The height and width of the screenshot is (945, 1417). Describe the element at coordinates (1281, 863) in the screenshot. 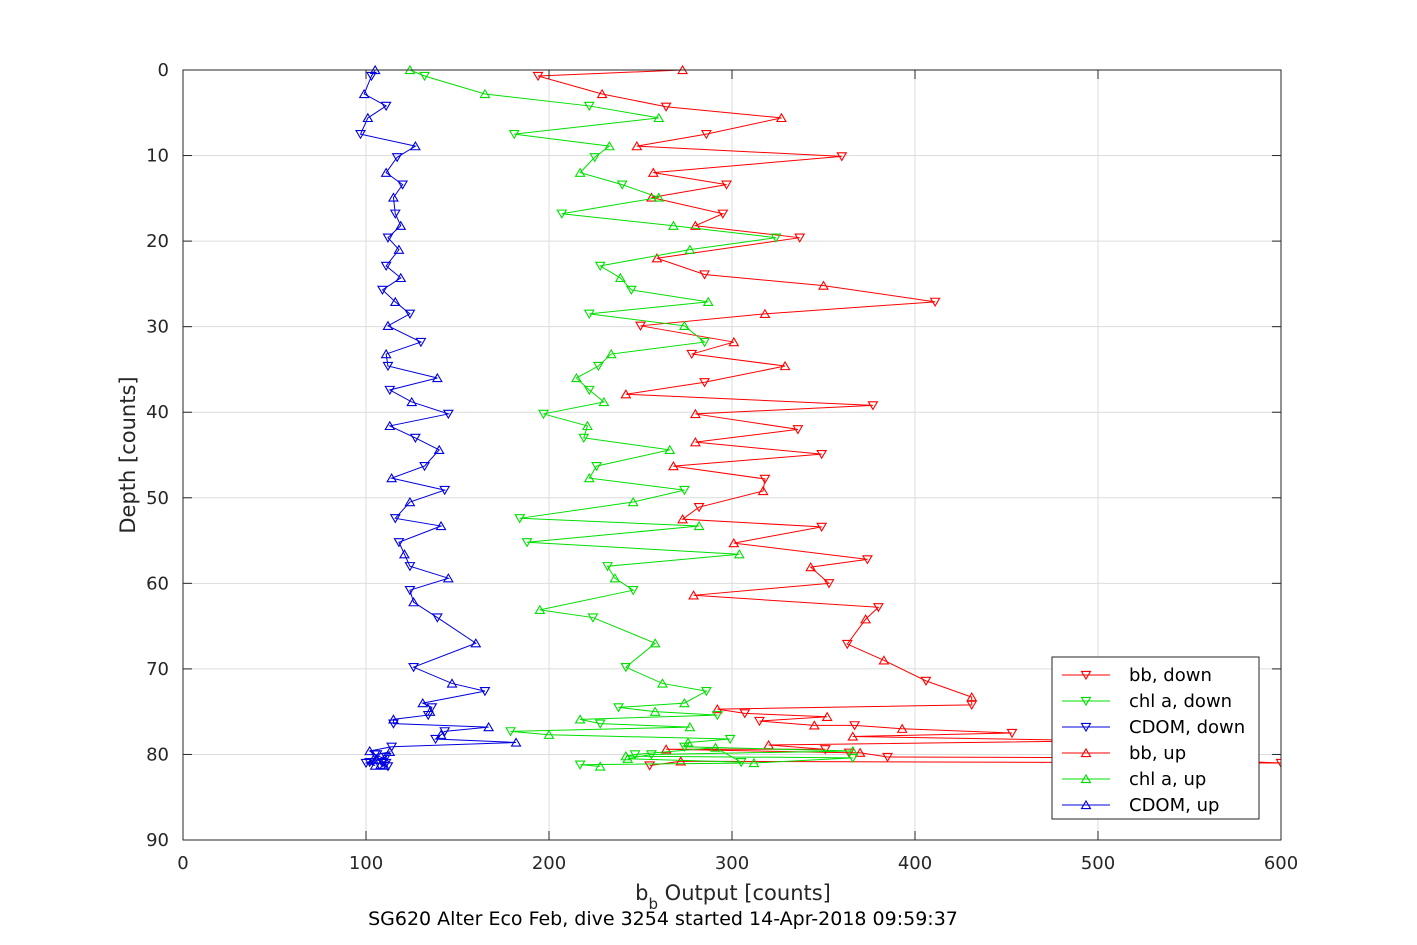

I see `x-tick-label: 600` at that location.